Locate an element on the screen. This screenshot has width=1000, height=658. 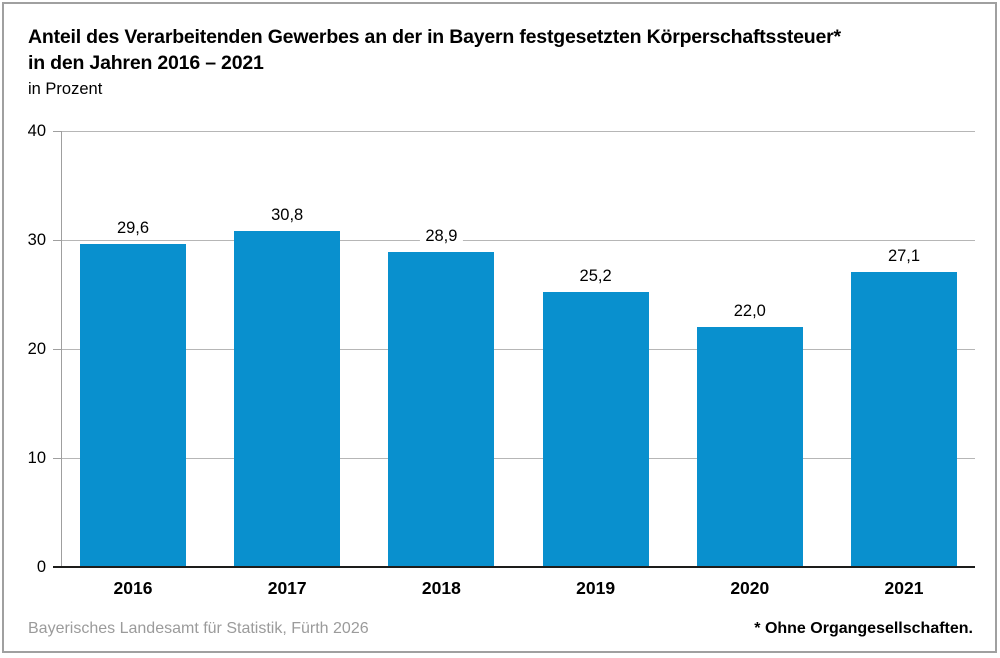
y-axis-label: 30 is located at coordinates (36, 240).